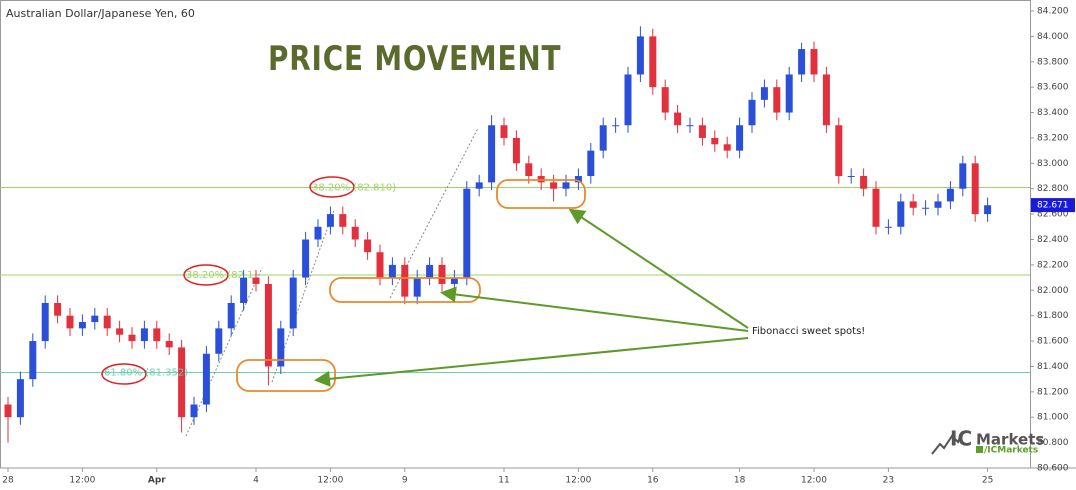  What do you see at coordinates (888, 481) in the screenshot?
I see `x-tick-label: 23` at bounding box center [888, 481].